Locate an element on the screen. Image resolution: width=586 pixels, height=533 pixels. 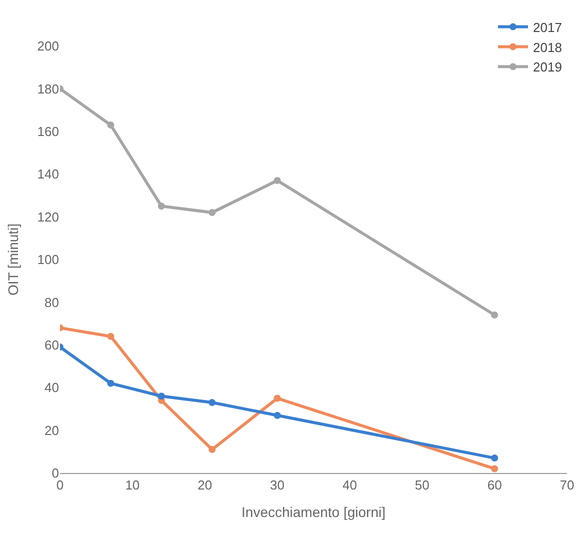
y-axis-title: OIT [minuti] is located at coordinates (12, 259).